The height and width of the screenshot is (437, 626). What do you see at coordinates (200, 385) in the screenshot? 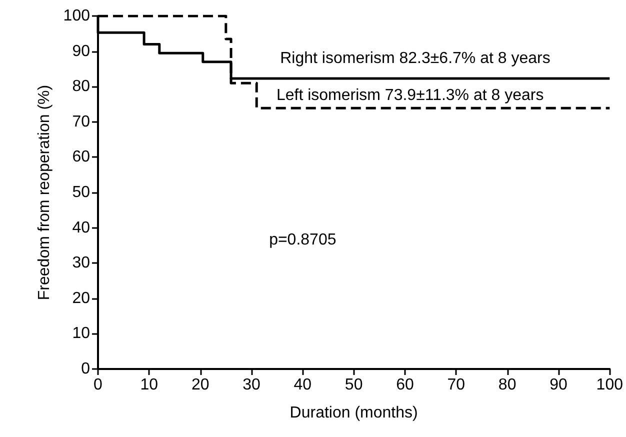
I see `x-tick-label: 20` at bounding box center [200, 385].